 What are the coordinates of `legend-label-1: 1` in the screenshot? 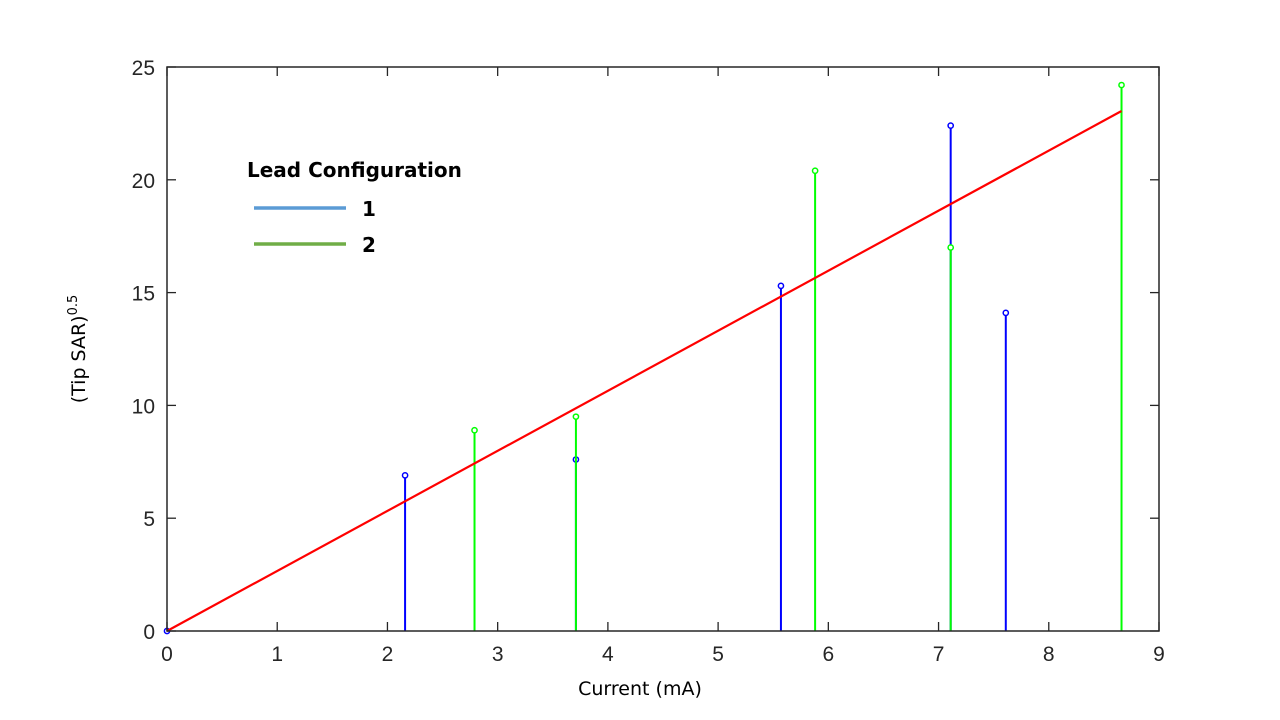 It's located at (369, 209).